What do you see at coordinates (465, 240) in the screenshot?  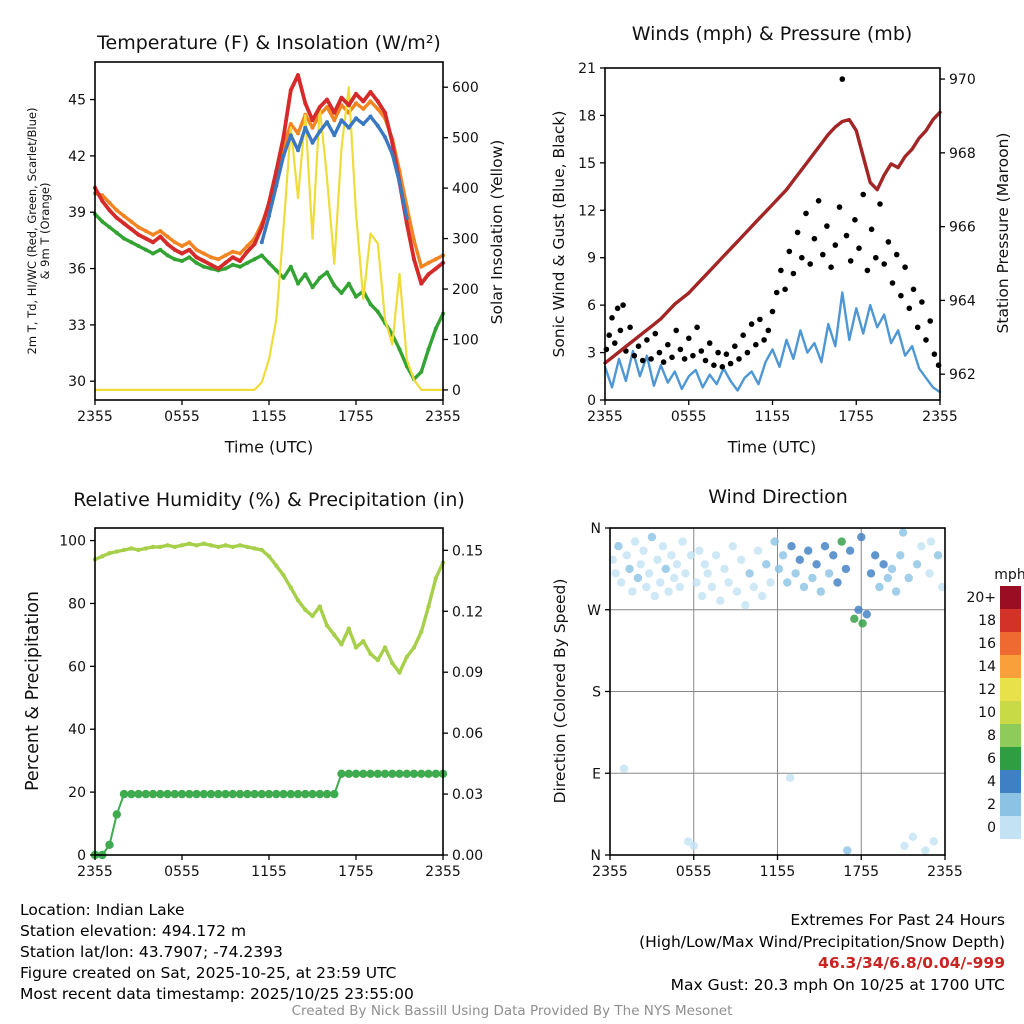 I see `svg-text: 300` at bounding box center [465, 240].